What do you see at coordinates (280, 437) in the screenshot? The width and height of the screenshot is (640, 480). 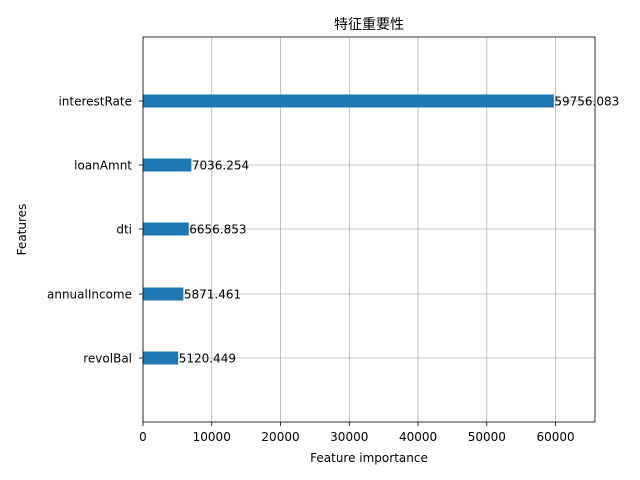 I see `x-tick-label: 20000` at bounding box center [280, 437].